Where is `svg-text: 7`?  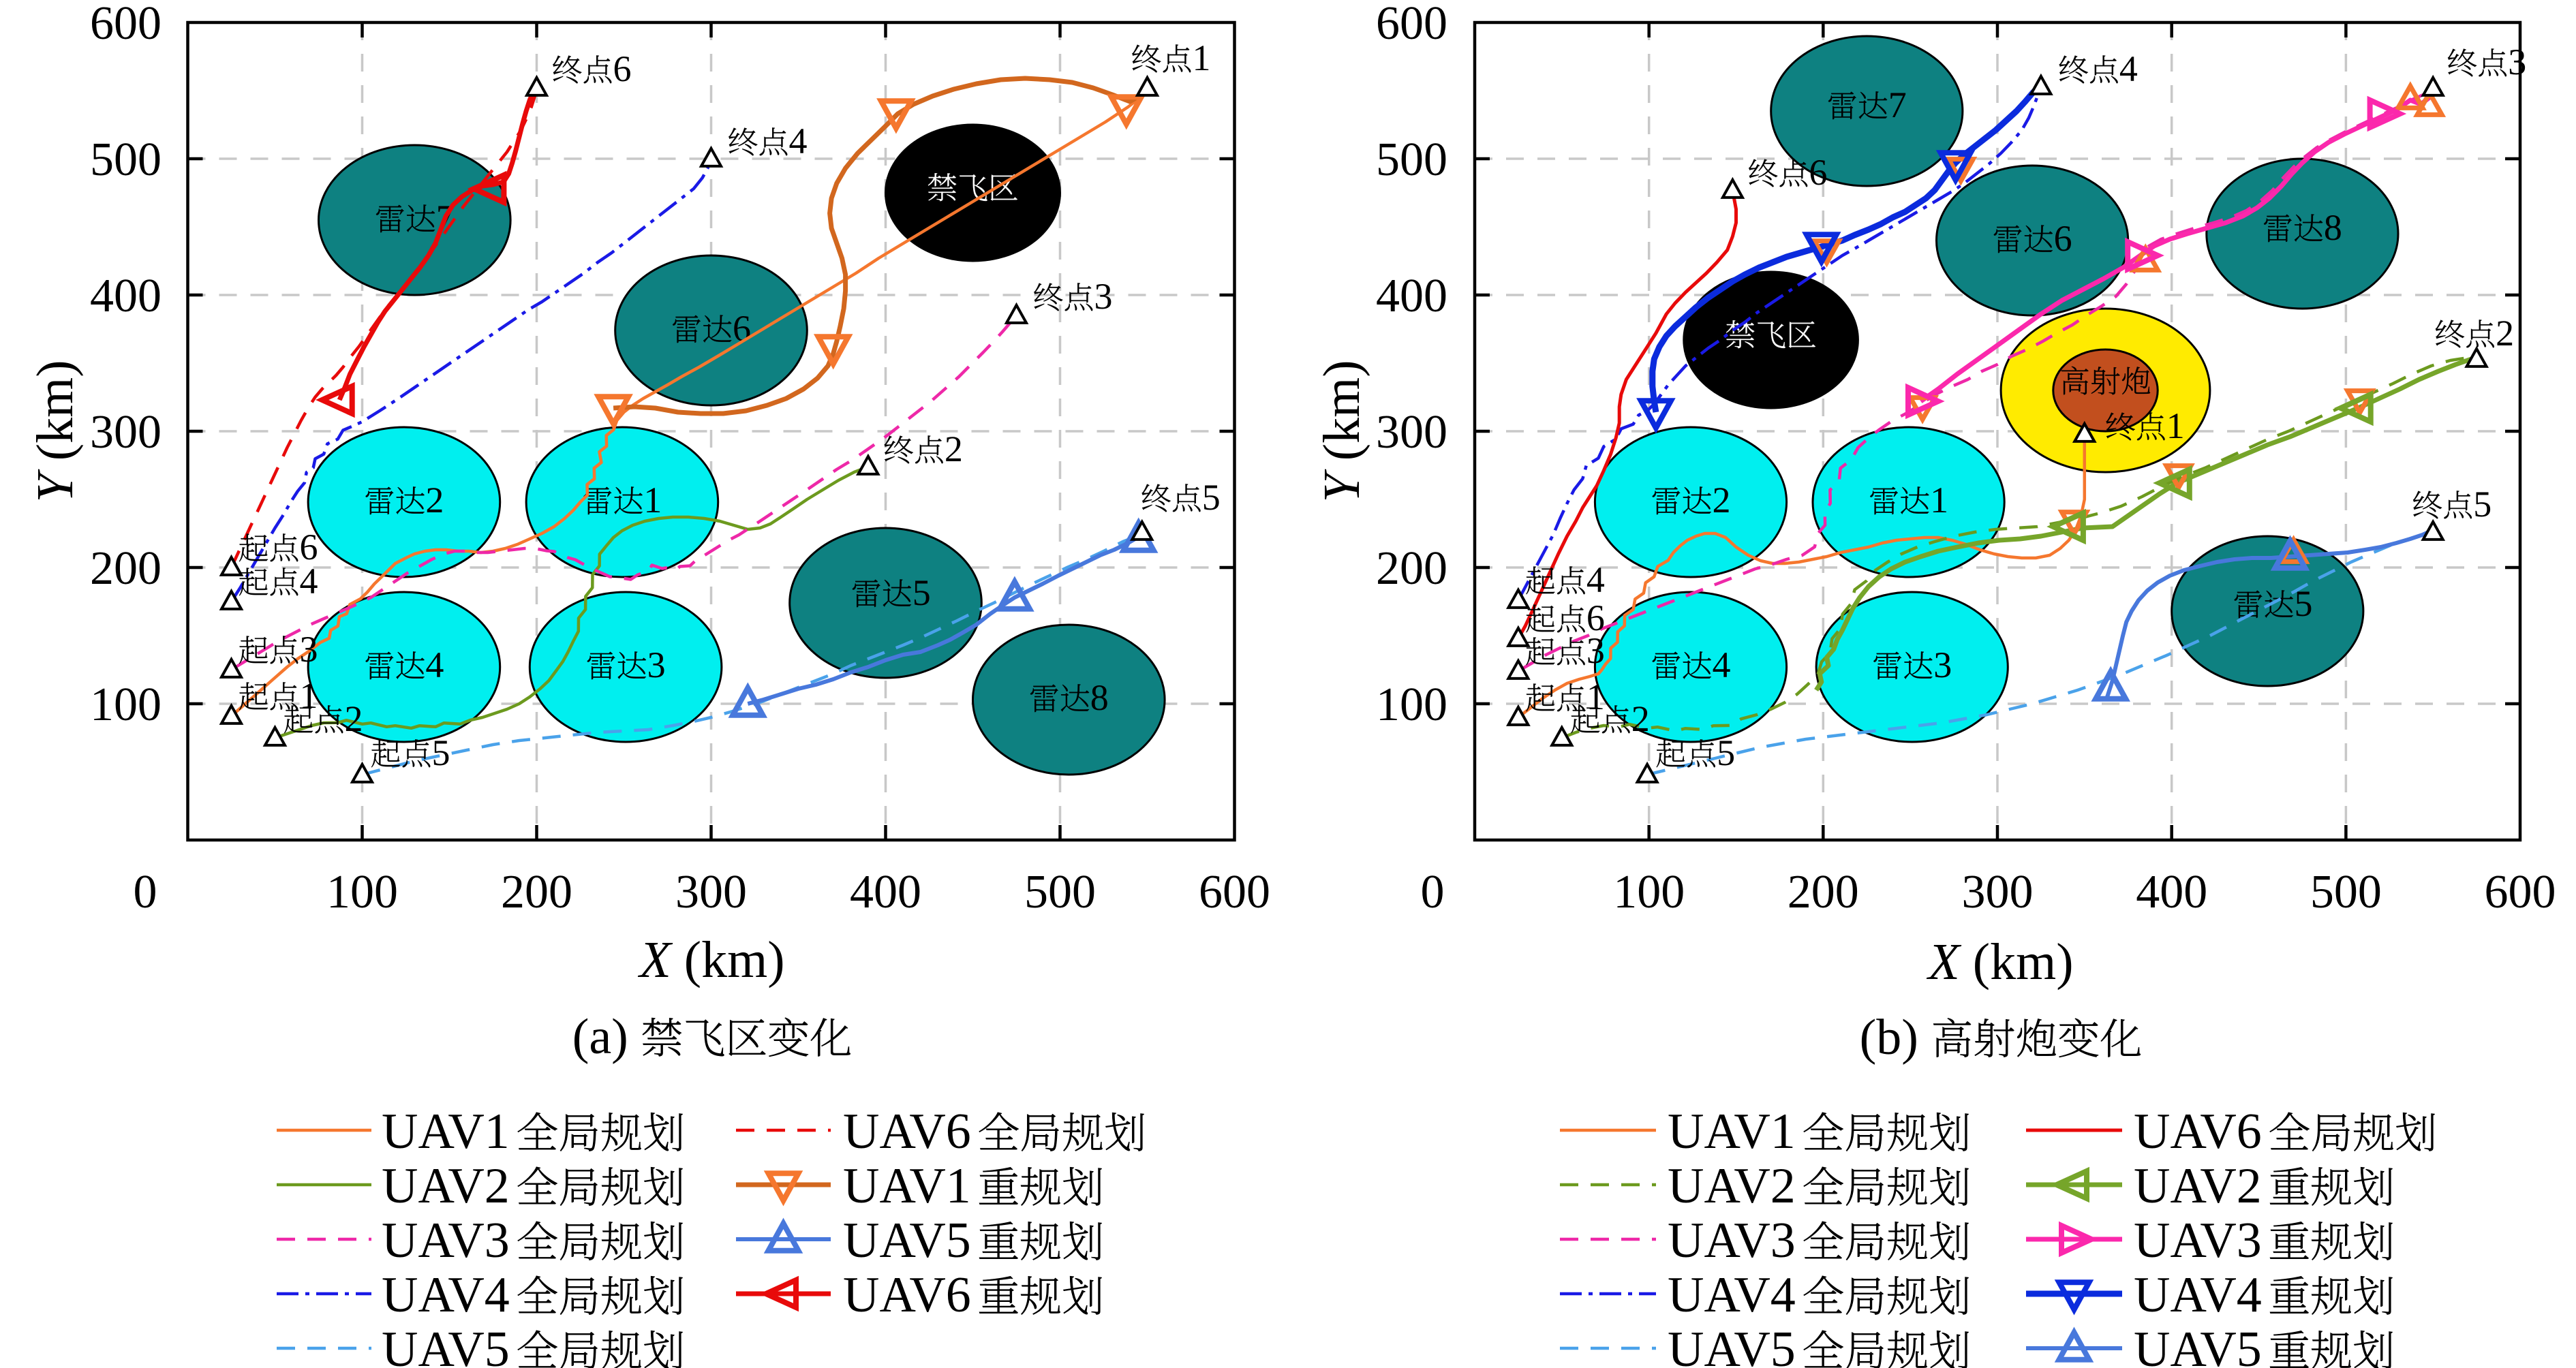
svg-text: 7 is located at coordinates (1897, 104).